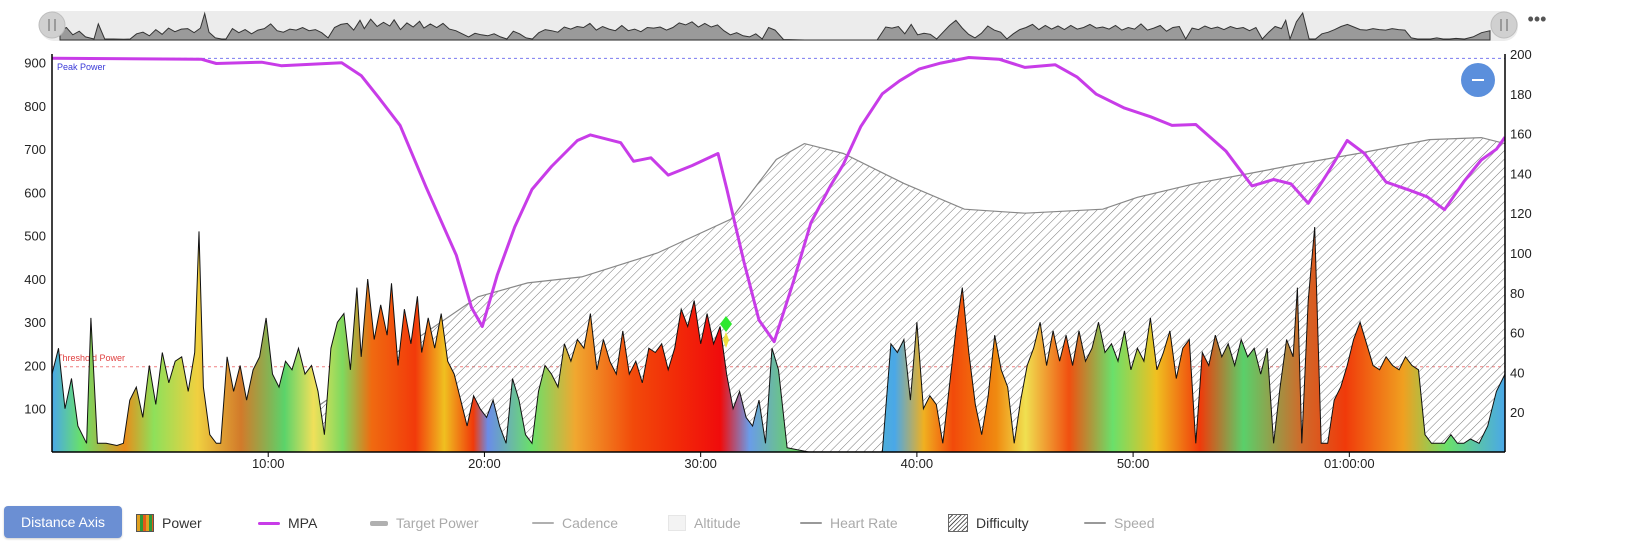 The height and width of the screenshot is (551, 1628). Describe the element at coordinates (1521, 94) in the screenshot. I see `right-tick-label: 180` at that location.